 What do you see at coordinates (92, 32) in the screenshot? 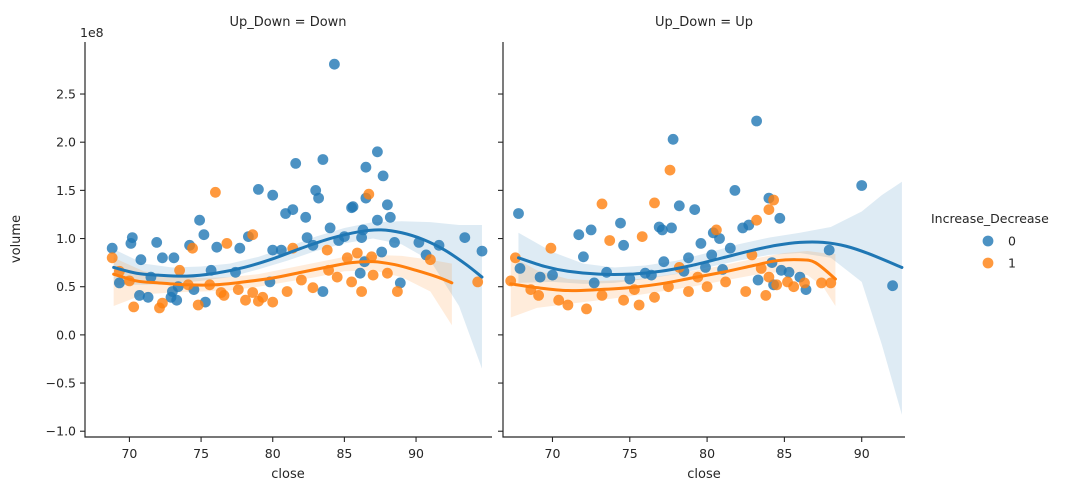
I see `y-axis-offset-label: 1e8` at bounding box center [92, 32].